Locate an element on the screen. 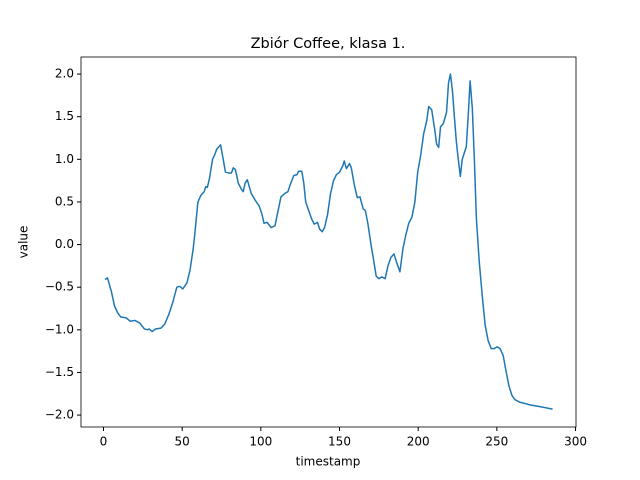 Image resolution: width=640 pixels, height=480 pixels. y-tick-label: 0.5 is located at coordinates (64, 201).